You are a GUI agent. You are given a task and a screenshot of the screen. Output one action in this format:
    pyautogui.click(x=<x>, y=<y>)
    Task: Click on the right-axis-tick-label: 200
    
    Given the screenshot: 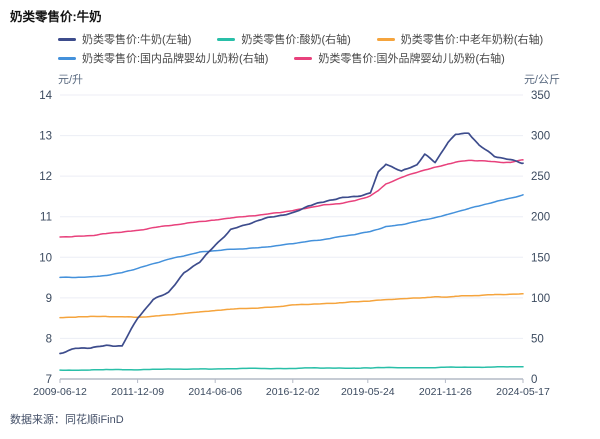 What is the action you would take?
    pyautogui.click(x=540, y=218)
    